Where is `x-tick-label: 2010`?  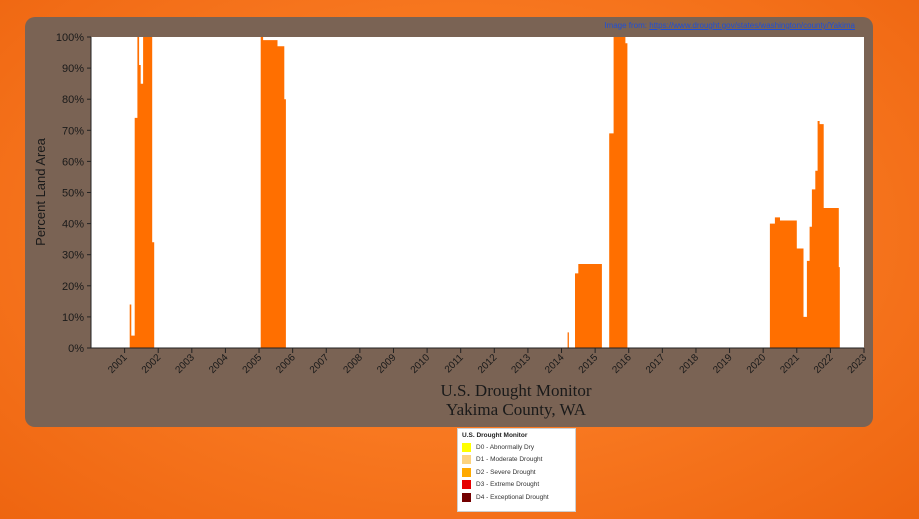 x-tick-label: 2010 is located at coordinates (421, 364).